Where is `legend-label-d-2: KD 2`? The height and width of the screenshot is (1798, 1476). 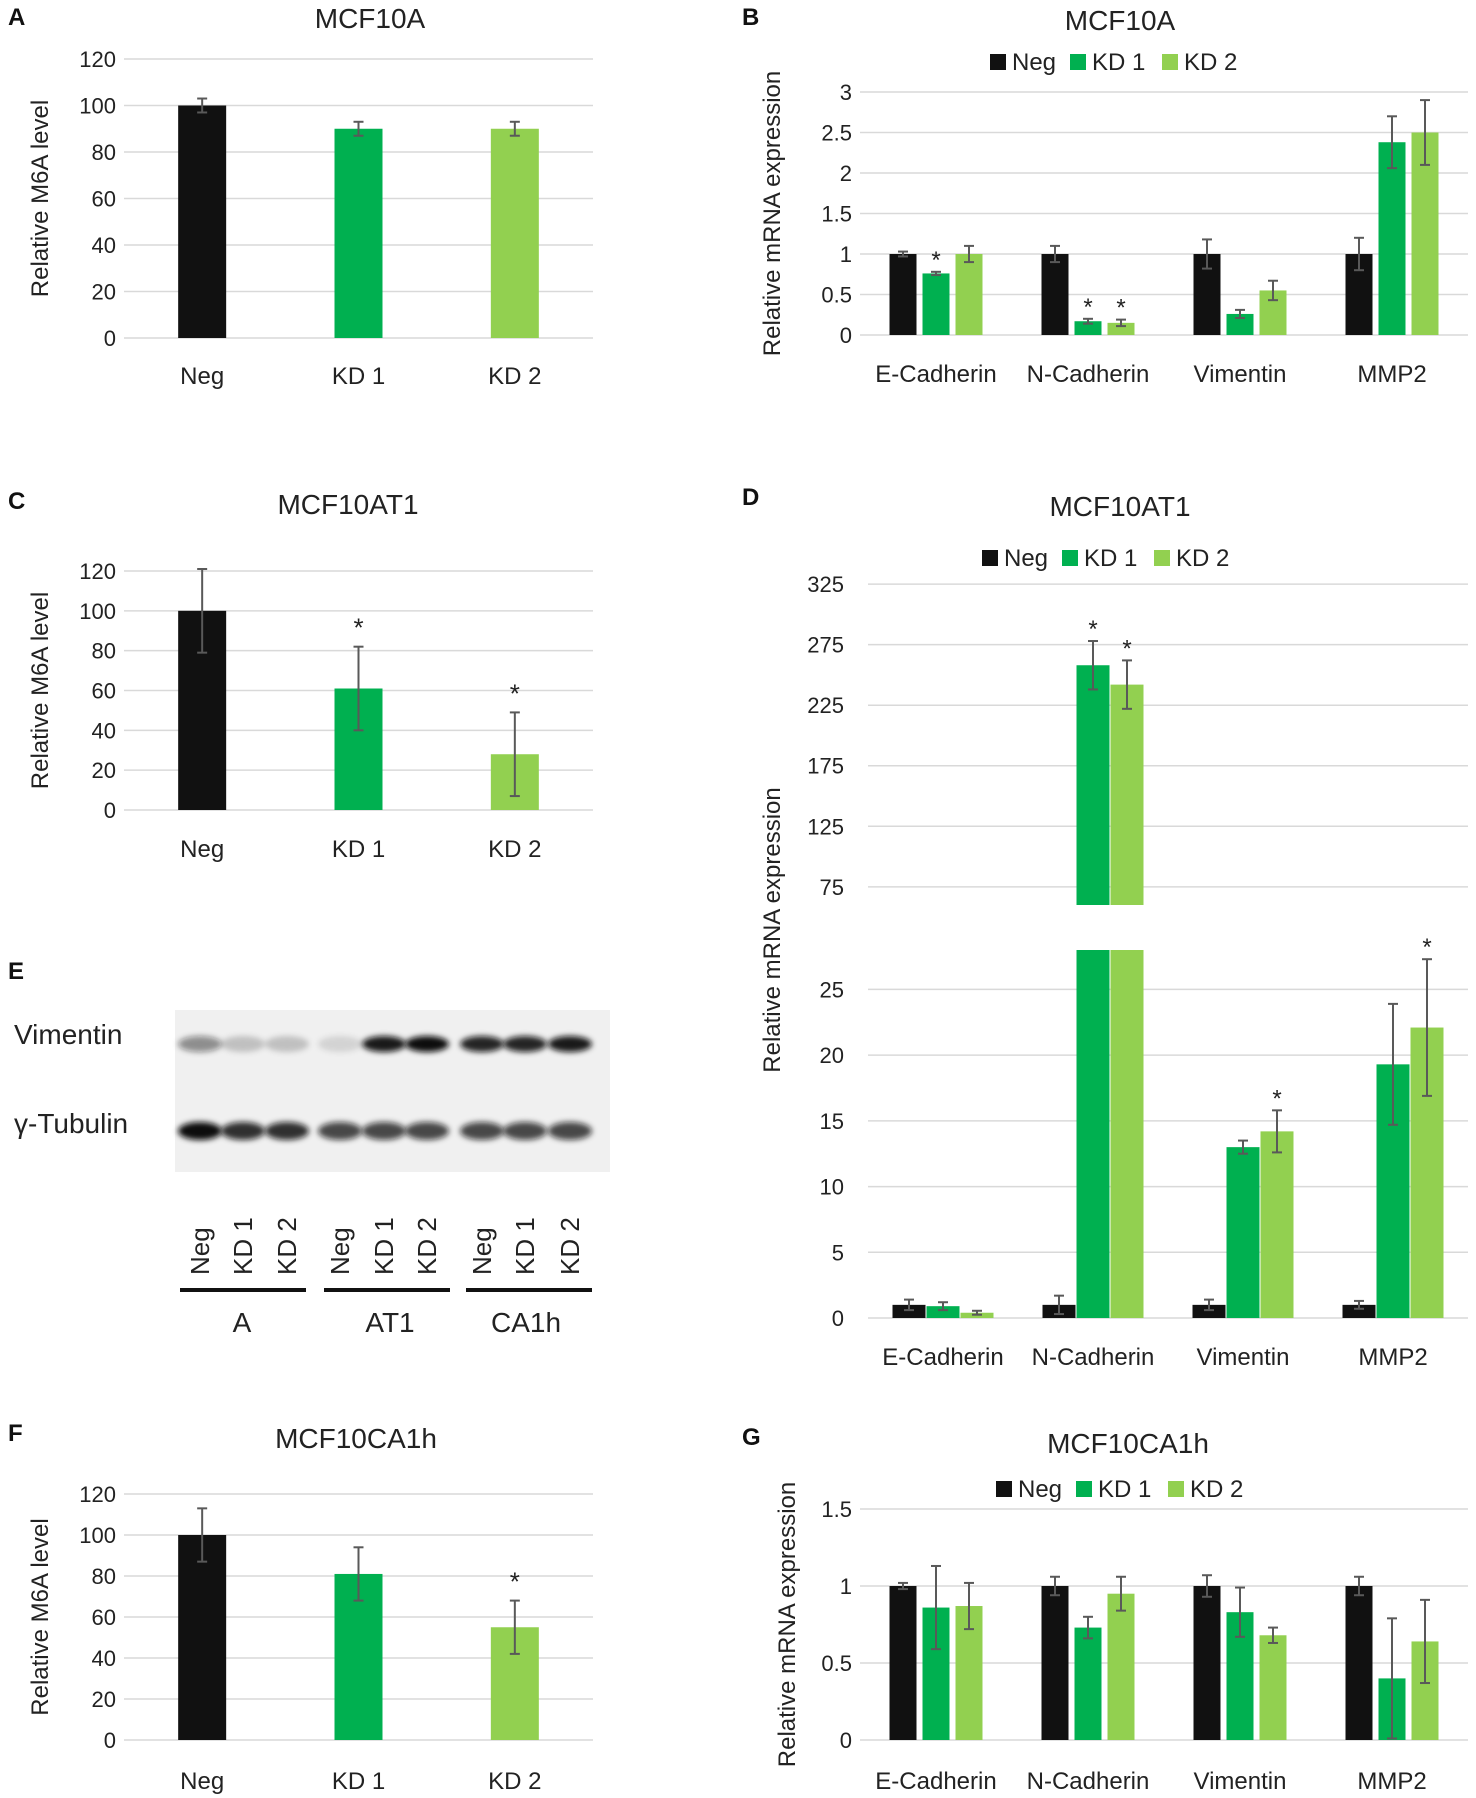 legend-label-d-2: KD 2 is located at coordinates (1202, 558).